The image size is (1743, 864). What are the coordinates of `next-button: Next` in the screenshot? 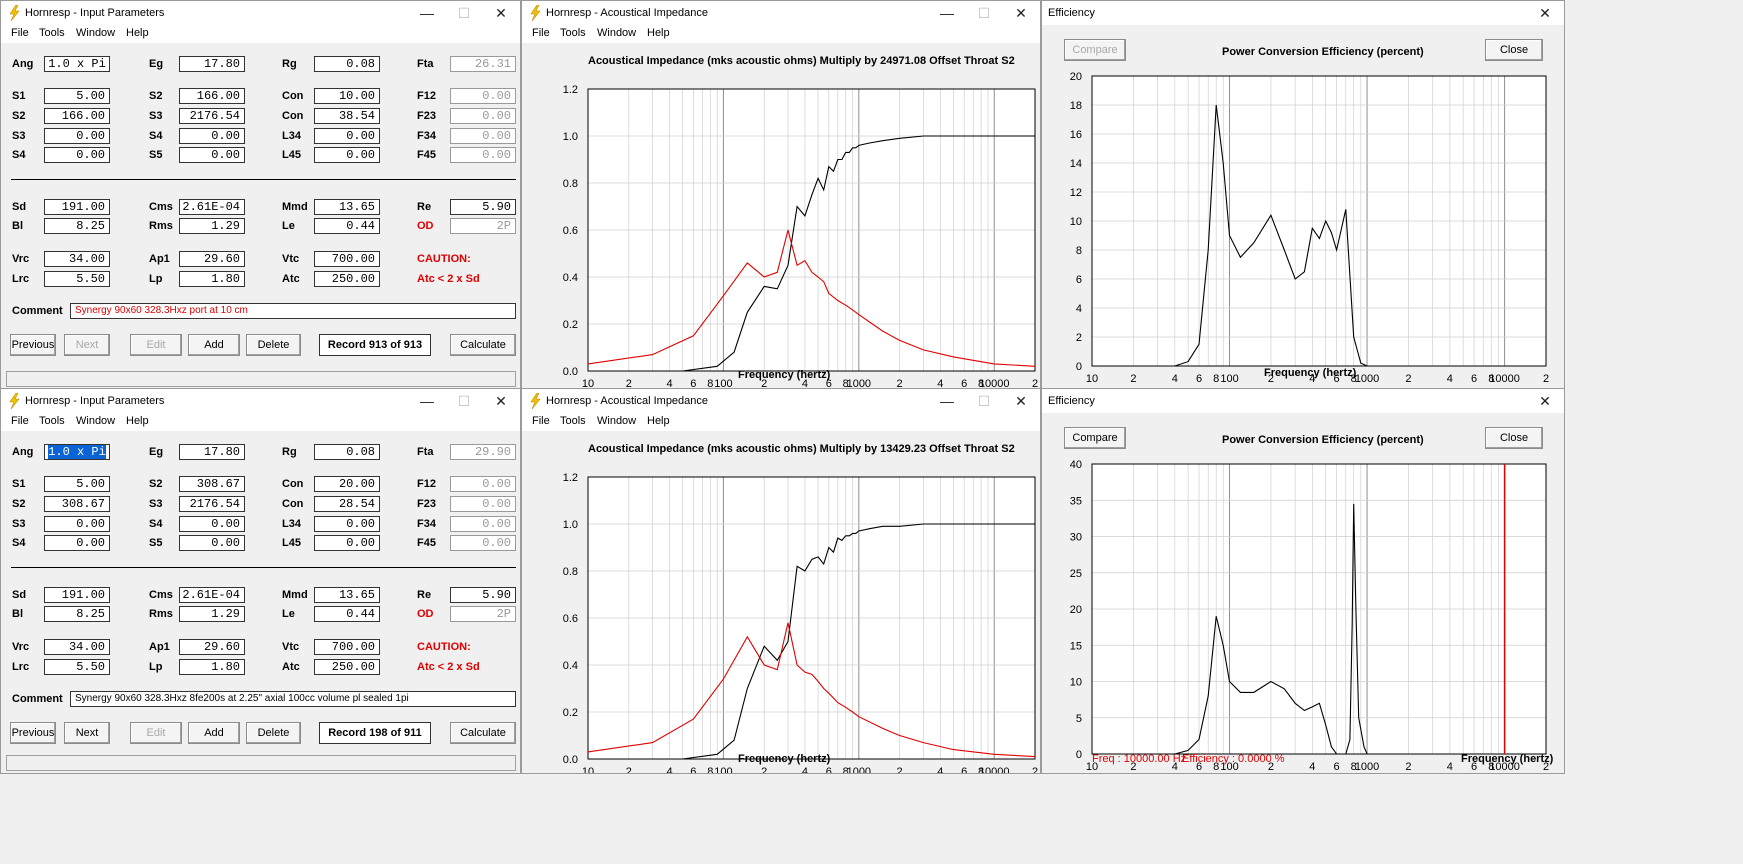 It's located at (87, 345).